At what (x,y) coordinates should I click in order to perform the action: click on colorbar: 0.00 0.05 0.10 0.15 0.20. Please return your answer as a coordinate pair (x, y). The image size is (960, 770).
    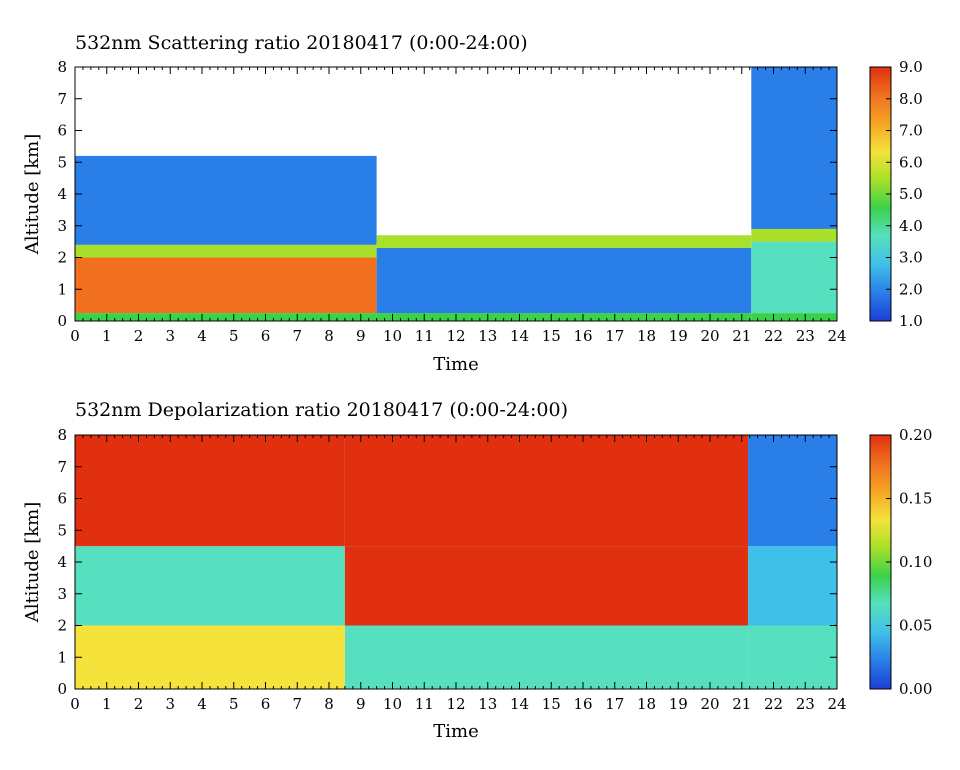
    Looking at the image, I should click on (900, 562).